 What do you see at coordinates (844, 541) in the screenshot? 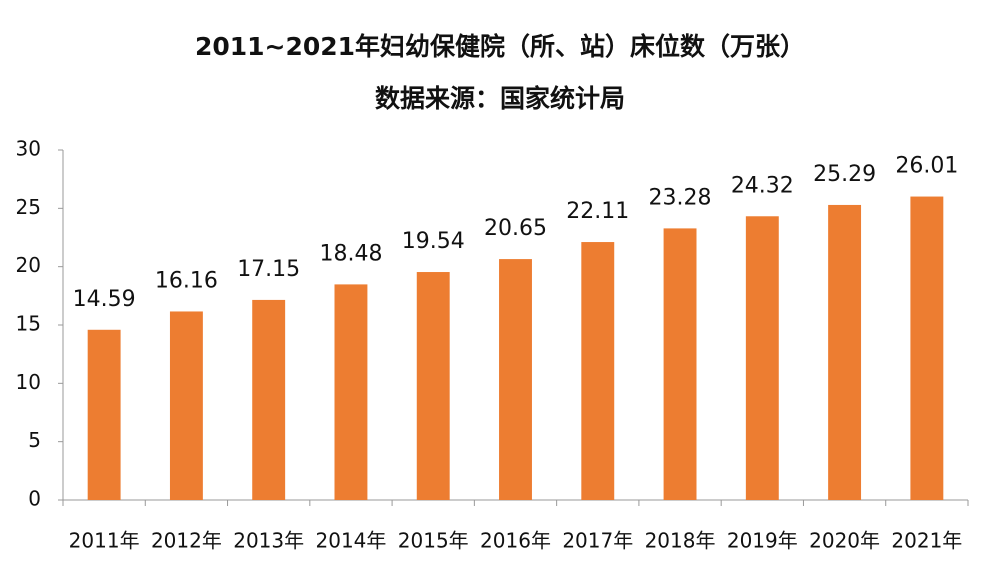
I see `x-tick-label: 2020年` at bounding box center [844, 541].